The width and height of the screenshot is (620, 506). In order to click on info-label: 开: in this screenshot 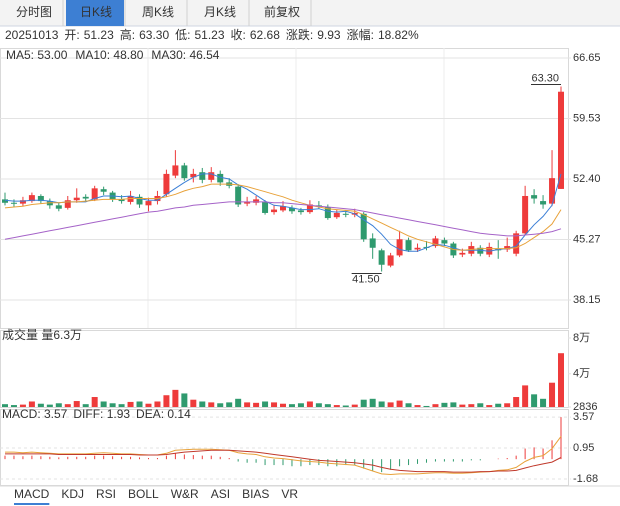, I will do `click(71, 35)`.